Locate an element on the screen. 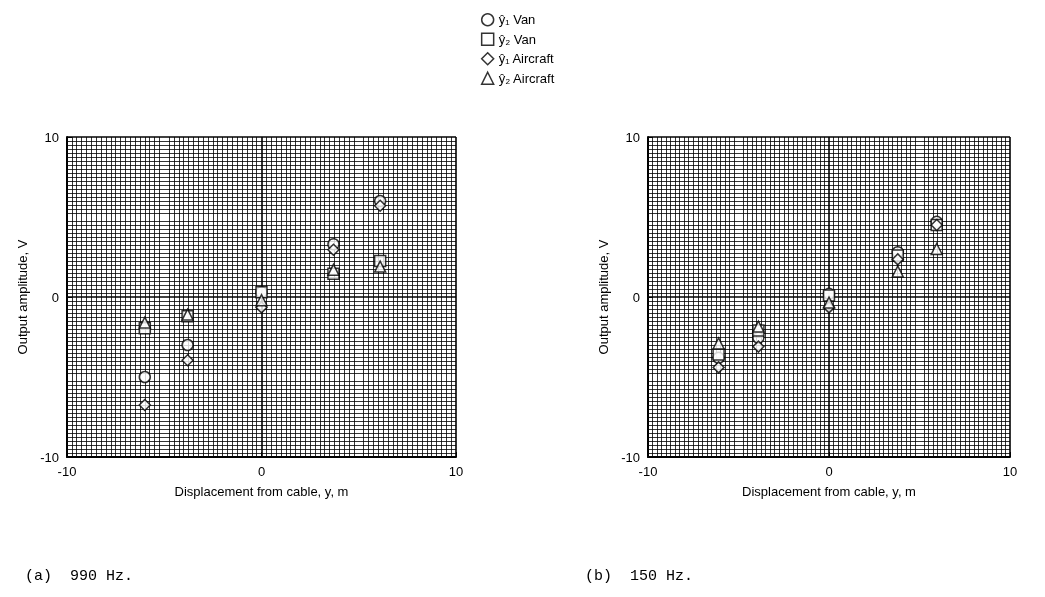 This screenshot has height=597, width=1045. legend-label: ŷ₂ Van is located at coordinates (517, 39).